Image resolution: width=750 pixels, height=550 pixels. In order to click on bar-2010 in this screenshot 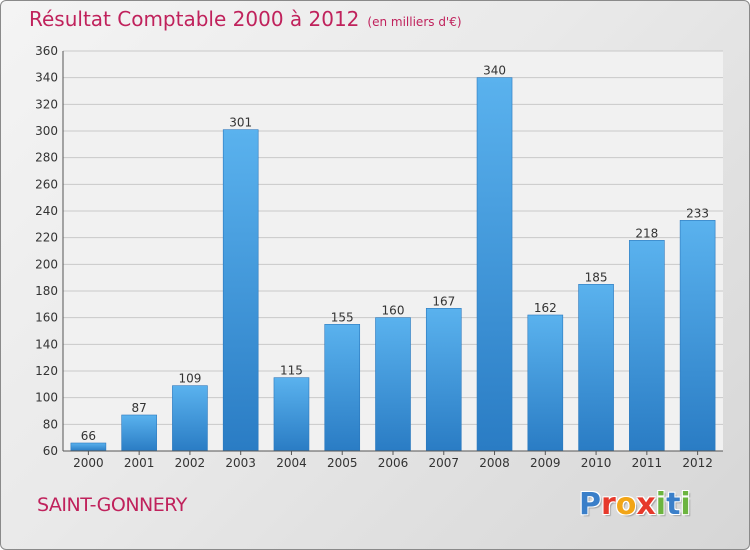, I will do `click(596, 368)`.